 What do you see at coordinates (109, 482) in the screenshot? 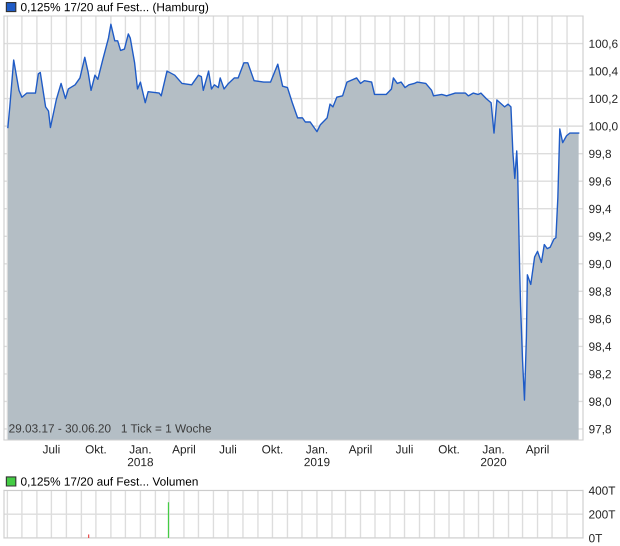
I see `legend-label: 0,125% 17/20 auf Fest... Volumen` at bounding box center [109, 482].